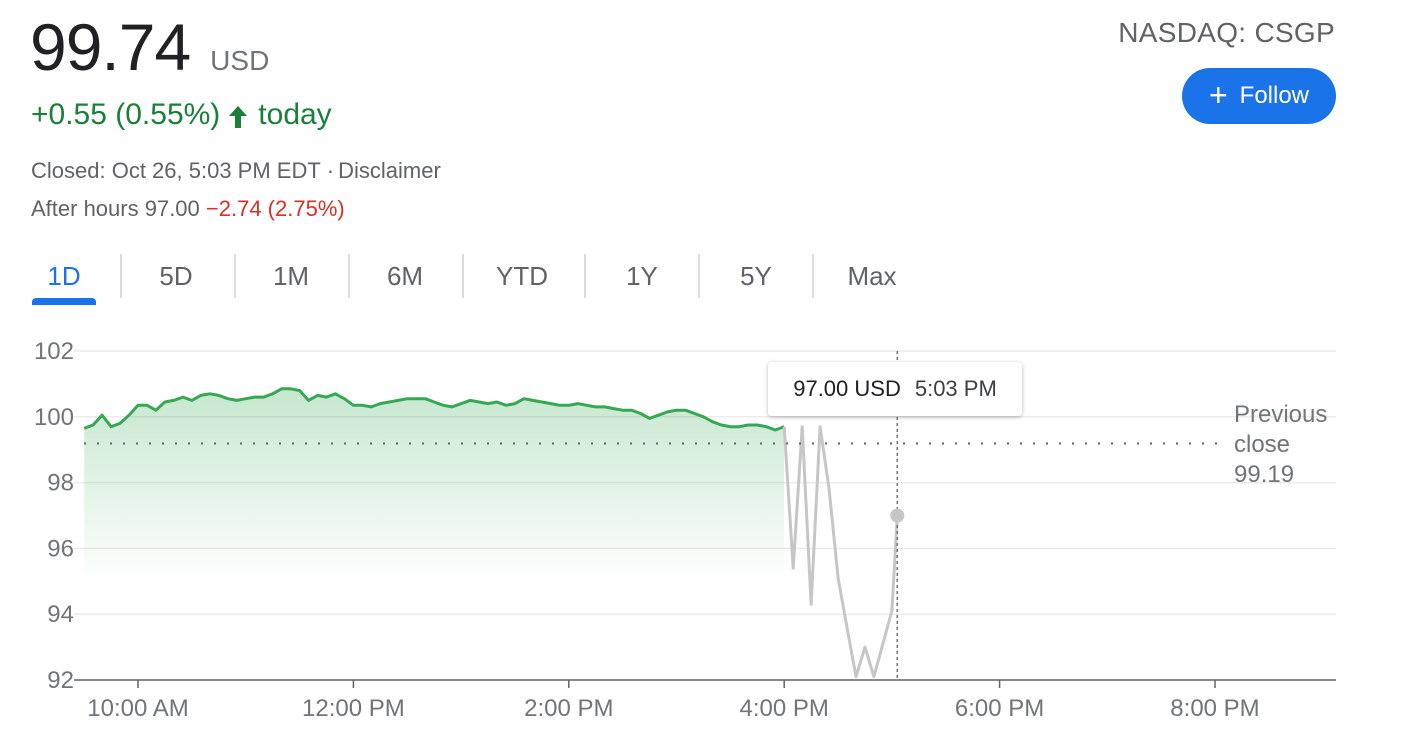  I want to click on regular-session-area, so click(434, 486).